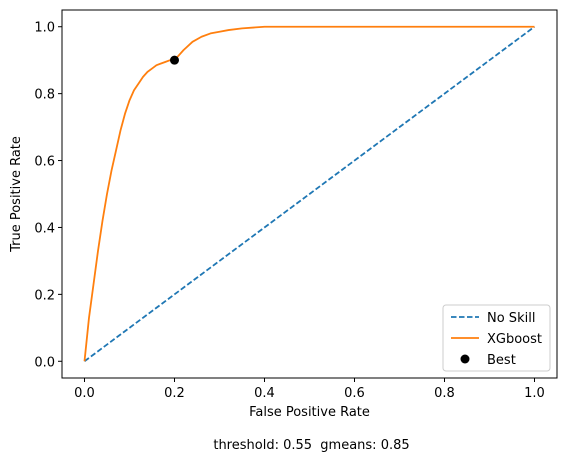 This screenshot has height=465, width=567. Describe the element at coordinates (44, 295) in the screenshot. I see `y-tick-label: 0.2` at that location.